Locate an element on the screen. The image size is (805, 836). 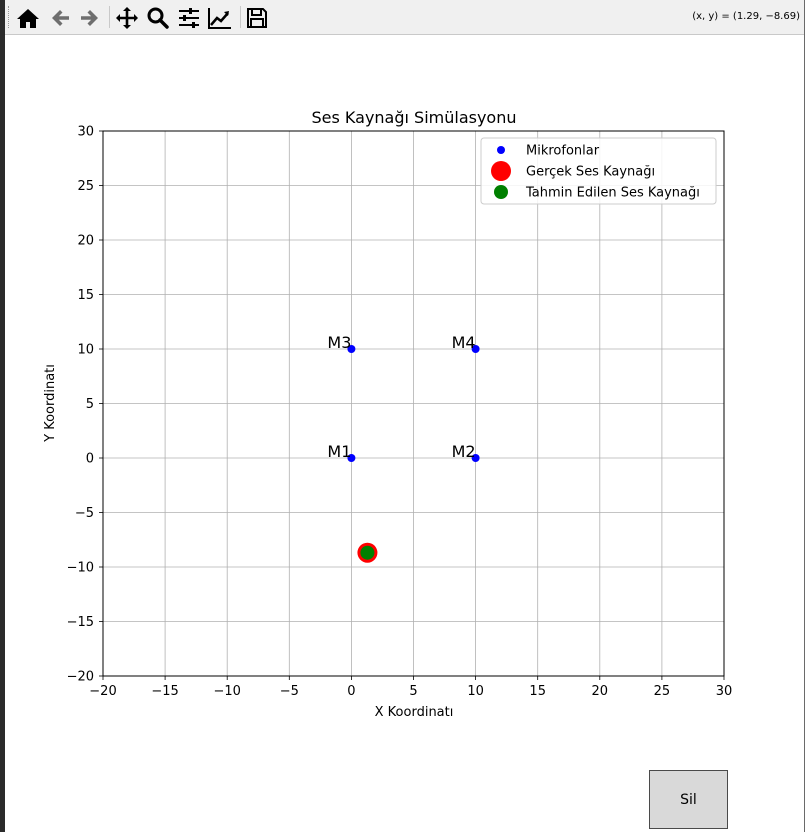
x-tick-label: −10 is located at coordinates (226, 691).